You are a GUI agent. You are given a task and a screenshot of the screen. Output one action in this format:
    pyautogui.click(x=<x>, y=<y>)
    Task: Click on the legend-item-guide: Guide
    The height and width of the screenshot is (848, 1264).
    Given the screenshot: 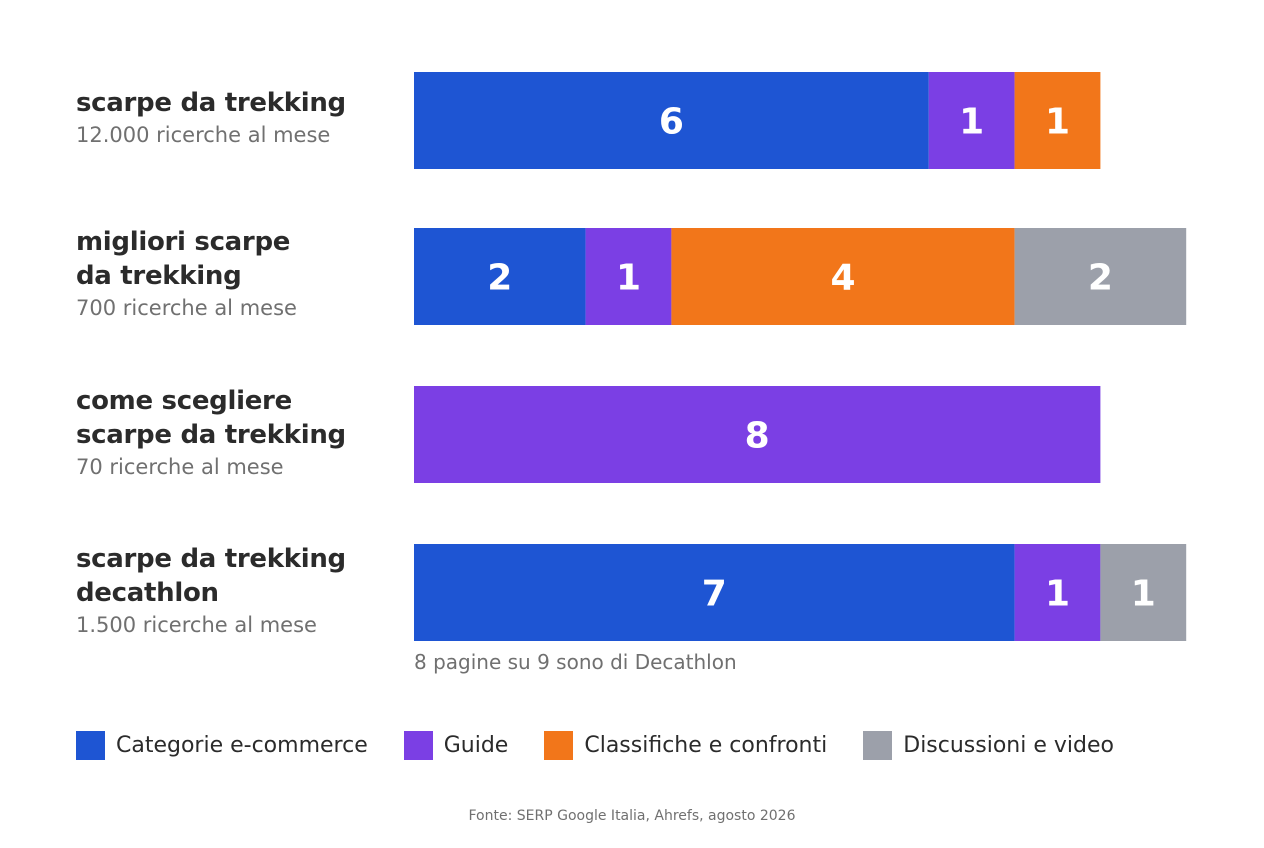 What is the action you would take?
    pyautogui.click(x=456, y=745)
    